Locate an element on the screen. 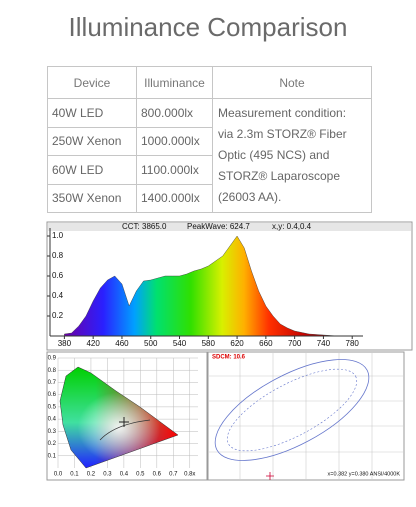 The image size is (416, 507). xy-label: x,y: 0.4,0.4 is located at coordinates (292, 226).